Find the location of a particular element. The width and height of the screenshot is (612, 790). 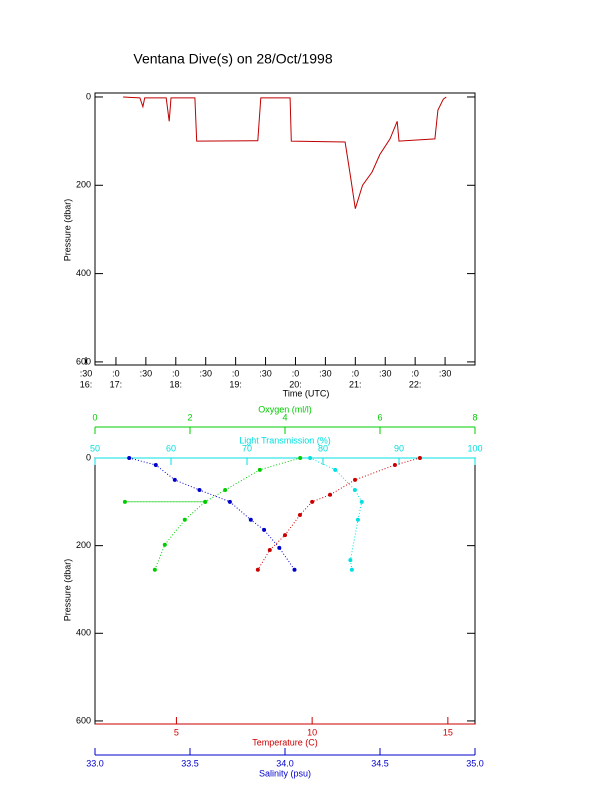

x-tick-label: 19: is located at coordinates (235, 384).